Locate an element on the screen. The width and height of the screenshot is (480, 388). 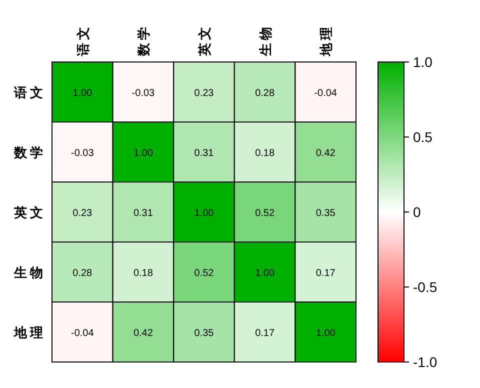
x-tick-label: 语文 is located at coordinates (82, 40).